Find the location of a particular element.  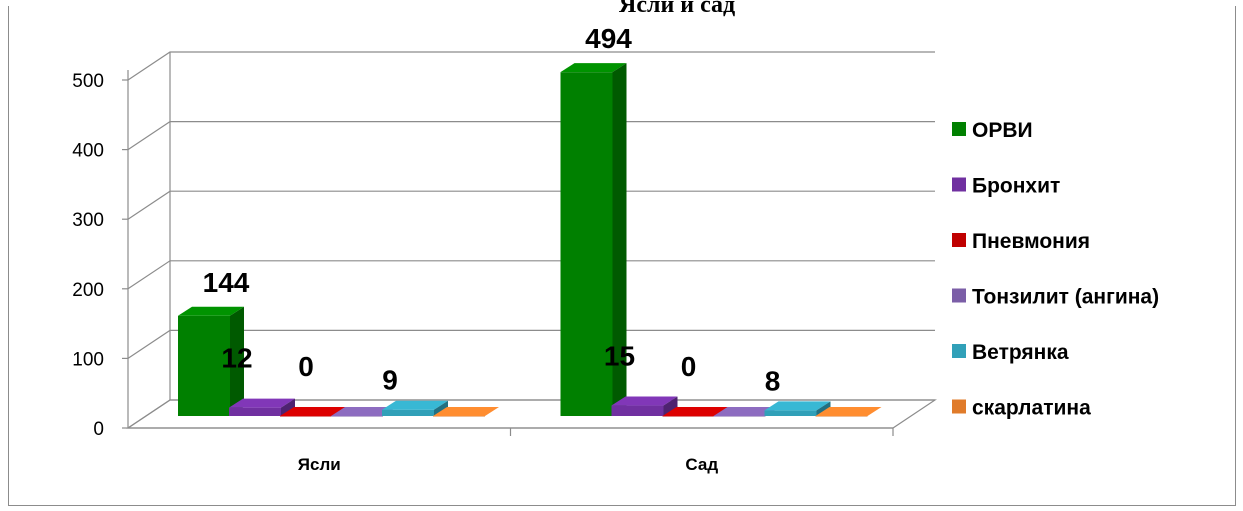

legend-item: Пневмония is located at coordinates (1021, 241).